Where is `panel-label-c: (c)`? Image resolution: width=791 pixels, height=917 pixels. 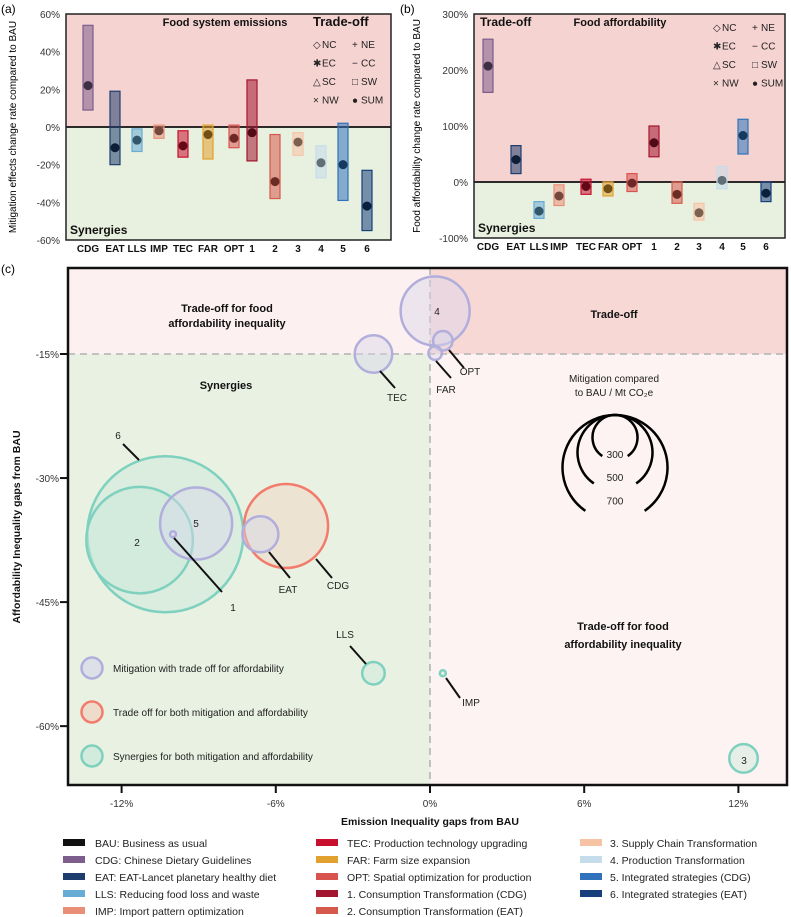 panel-label-c: (c) is located at coordinates (8, 269).